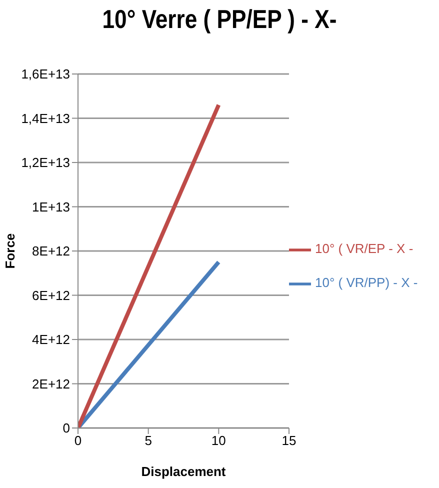 This screenshot has width=439, height=488. Describe the element at coordinates (218, 440) in the screenshot. I see `x-tick-label: 10` at that location.